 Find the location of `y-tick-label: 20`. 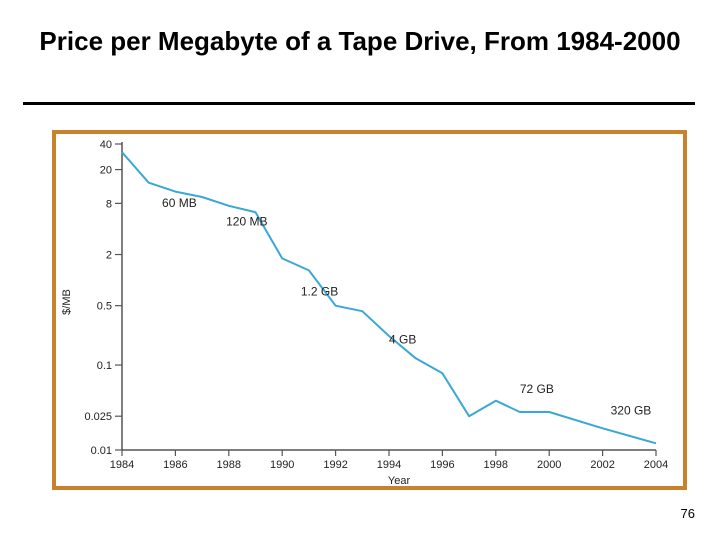

y-tick-label: 20 is located at coordinates (106, 171).